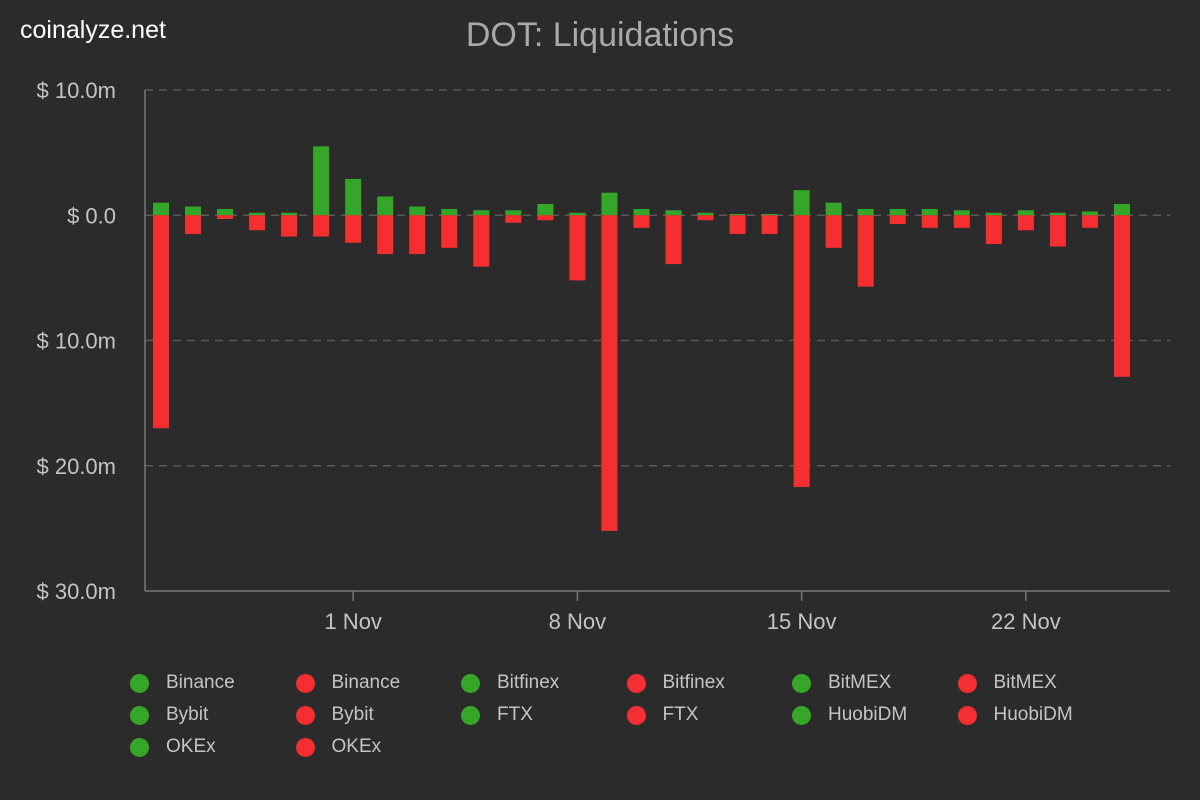 This screenshot has width=1200, height=800. What do you see at coordinates (352, 714) in the screenshot?
I see `legend-label: Bybit` at bounding box center [352, 714].